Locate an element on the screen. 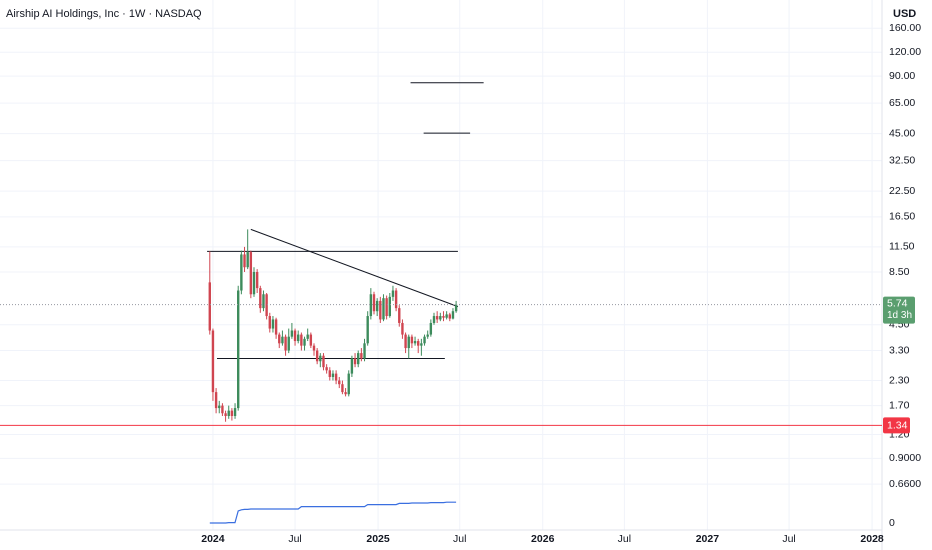 Image resolution: width=932 pixels, height=550 pixels. y-tick-label: 0.6600 is located at coordinates (905, 484).